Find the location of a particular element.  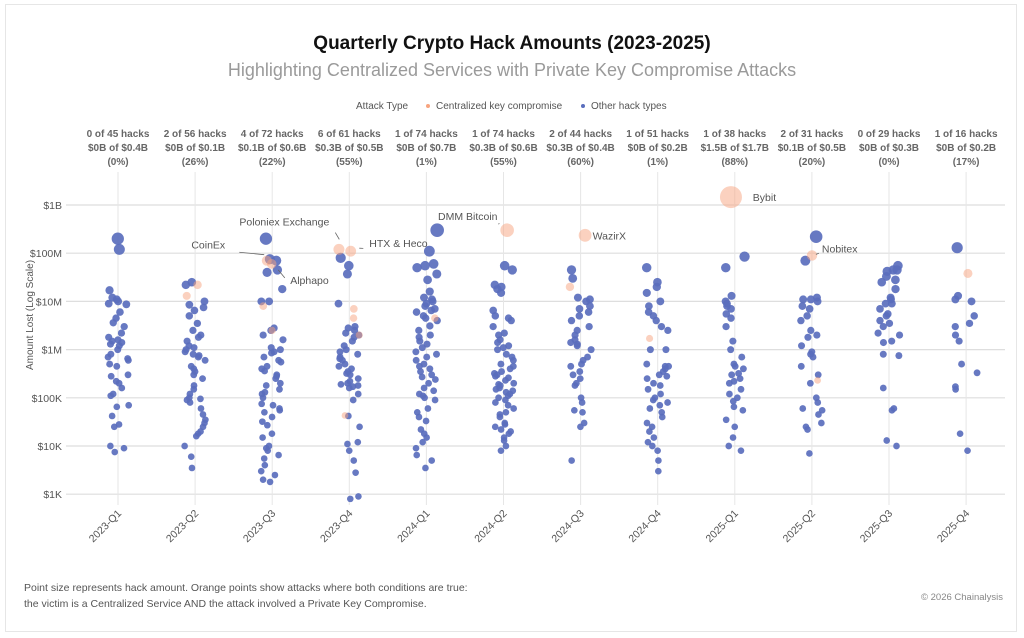

annotation-label: WazirX is located at coordinates (609, 236).